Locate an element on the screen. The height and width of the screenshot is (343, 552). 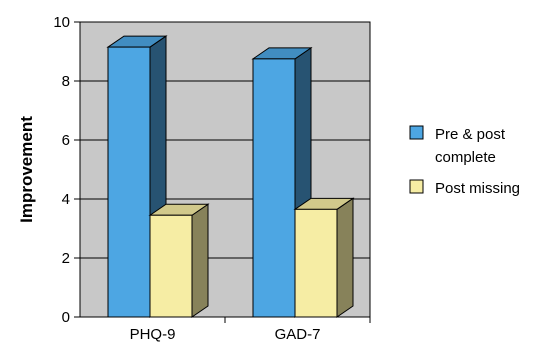
legend-label: Post missing is located at coordinates (477, 188).